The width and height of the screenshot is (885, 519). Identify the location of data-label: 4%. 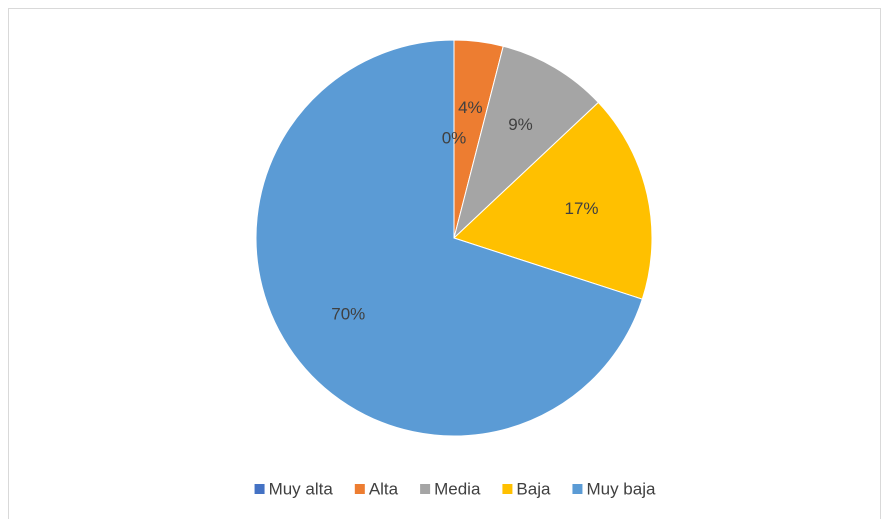
(470, 107).